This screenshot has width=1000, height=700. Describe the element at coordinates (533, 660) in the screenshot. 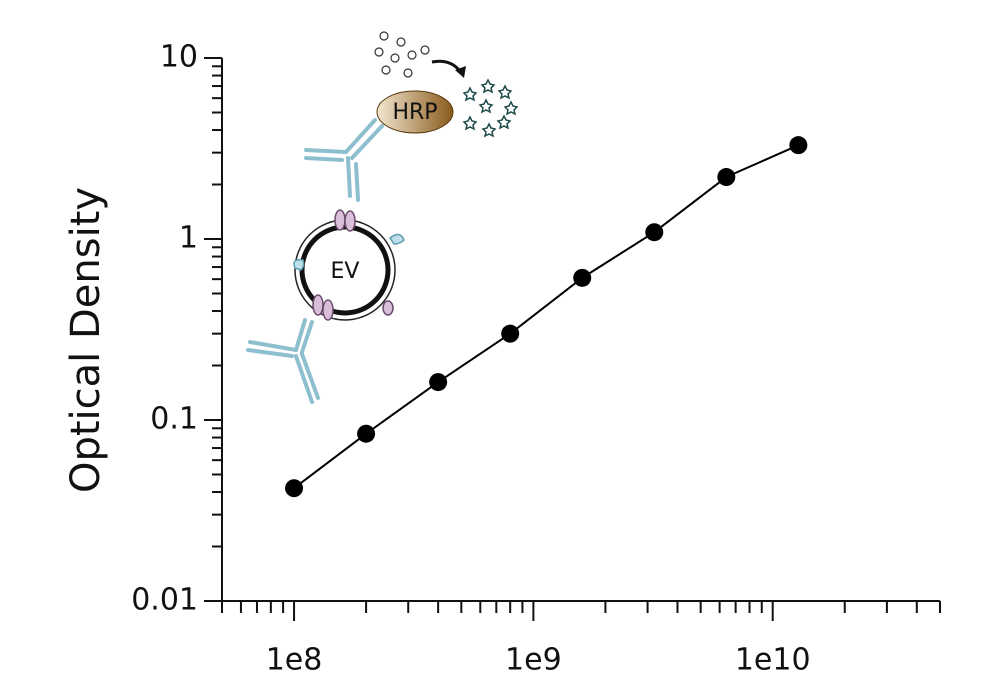

I see `x-tick-label: 1e9` at that location.